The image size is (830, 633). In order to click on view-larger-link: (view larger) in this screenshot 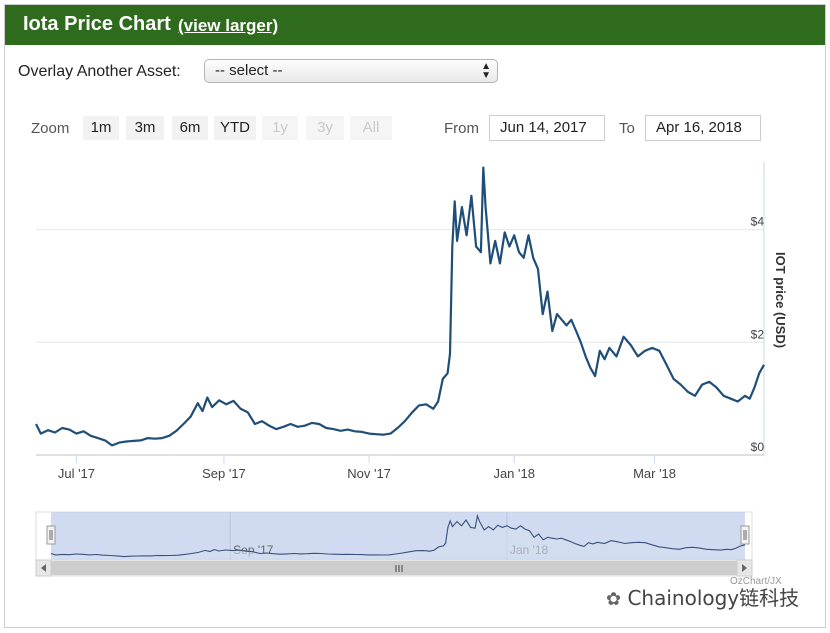, I will do `click(228, 25)`.